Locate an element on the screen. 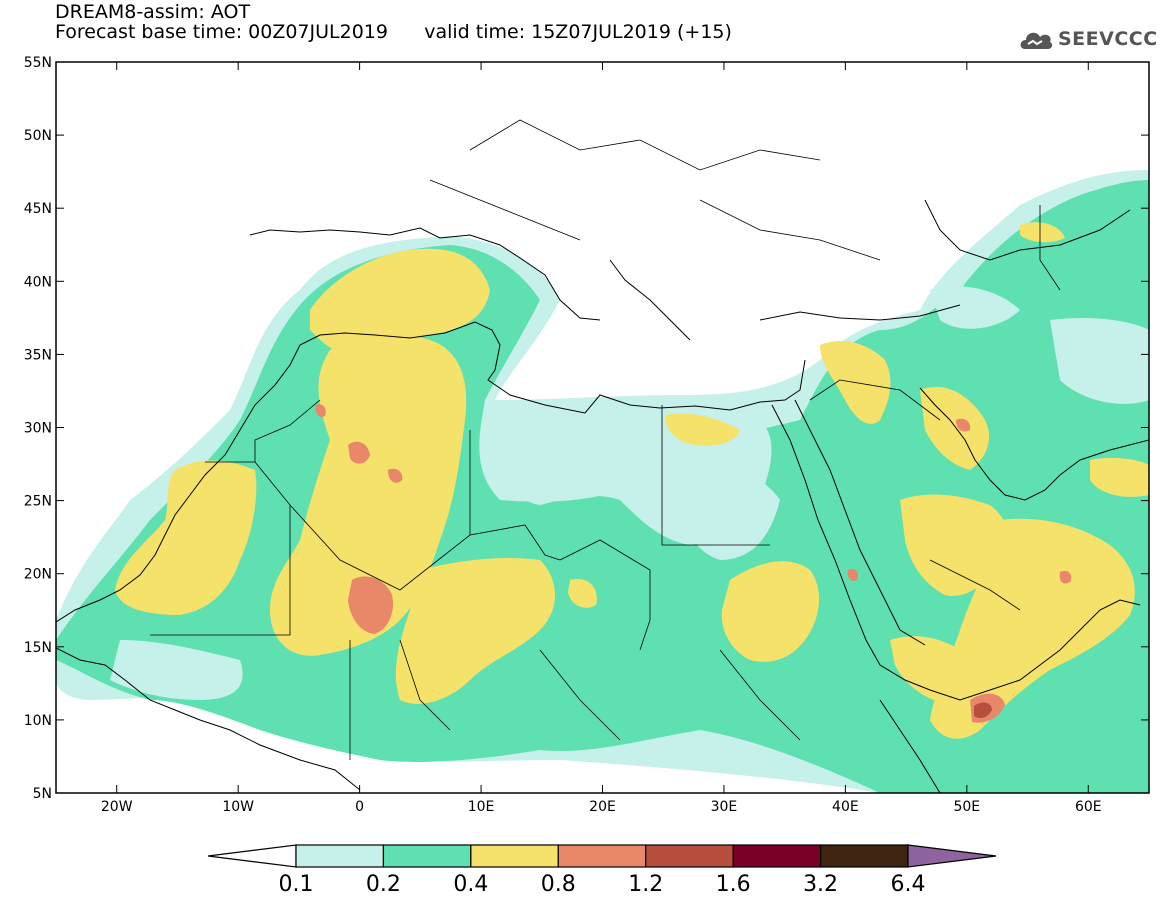 Image resolution: width=1165 pixels, height=905 pixels. lat-tick-label: 45N is located at coordinates (38, 209).